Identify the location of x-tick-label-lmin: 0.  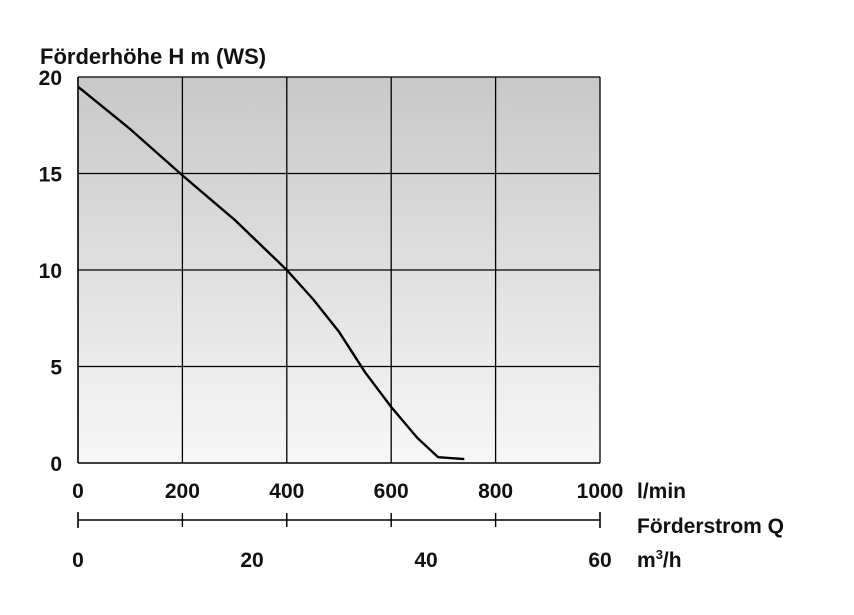
(78, 491).